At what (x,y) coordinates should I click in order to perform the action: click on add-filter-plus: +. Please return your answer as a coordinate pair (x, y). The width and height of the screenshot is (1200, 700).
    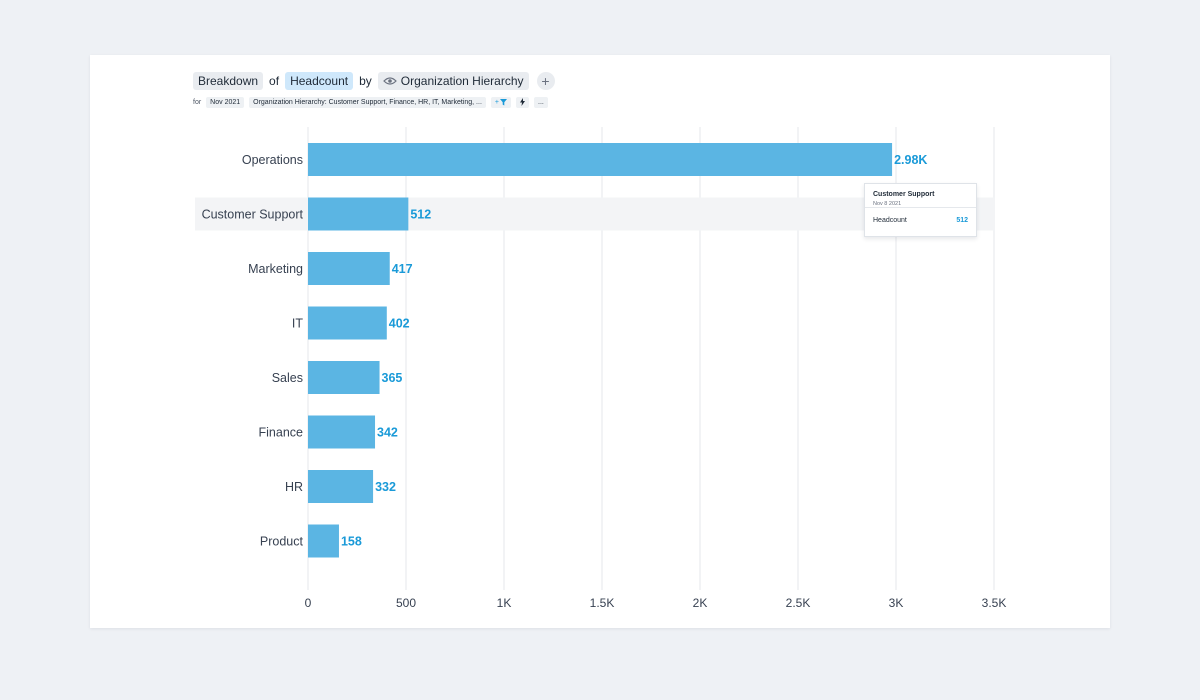
    Looking at the image, I should click on (496, 102).